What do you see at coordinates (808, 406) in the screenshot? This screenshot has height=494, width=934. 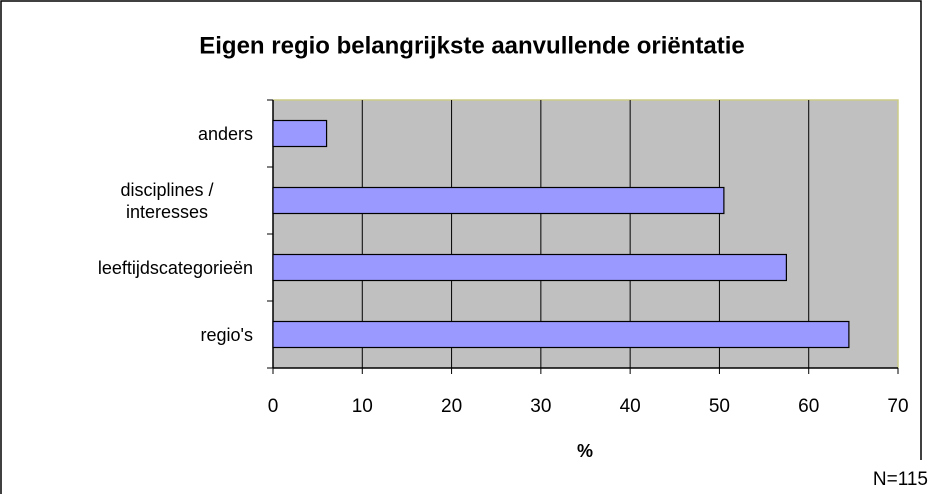 I see `x-tick-label: 60` at bounding box center [808, 406].